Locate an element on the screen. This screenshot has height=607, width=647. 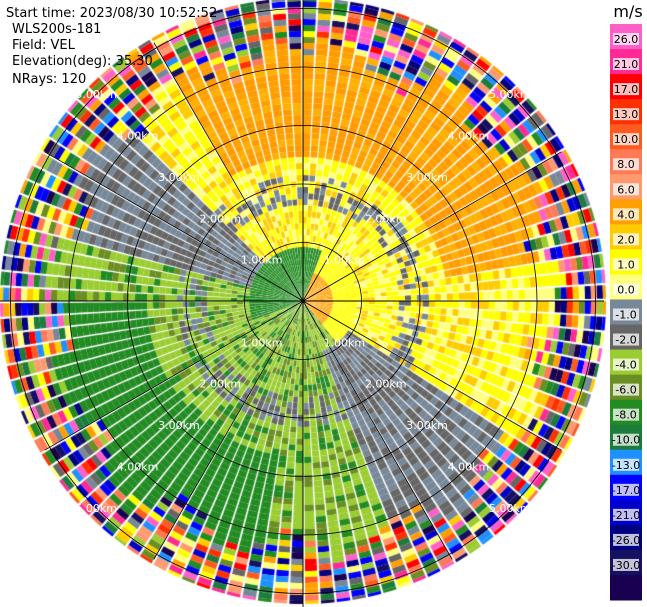
colorbar-tick-label: -1.0 is located at coordinates (625, 315).